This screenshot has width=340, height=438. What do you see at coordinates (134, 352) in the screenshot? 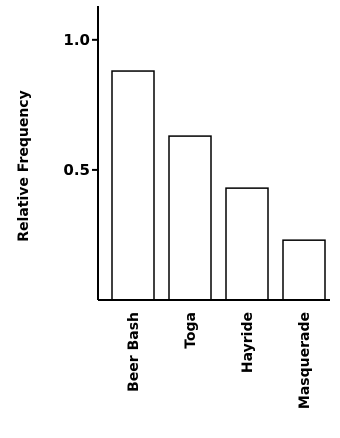
I see `x-tick-label: Beer Bash` at bounding box center [134, 352].